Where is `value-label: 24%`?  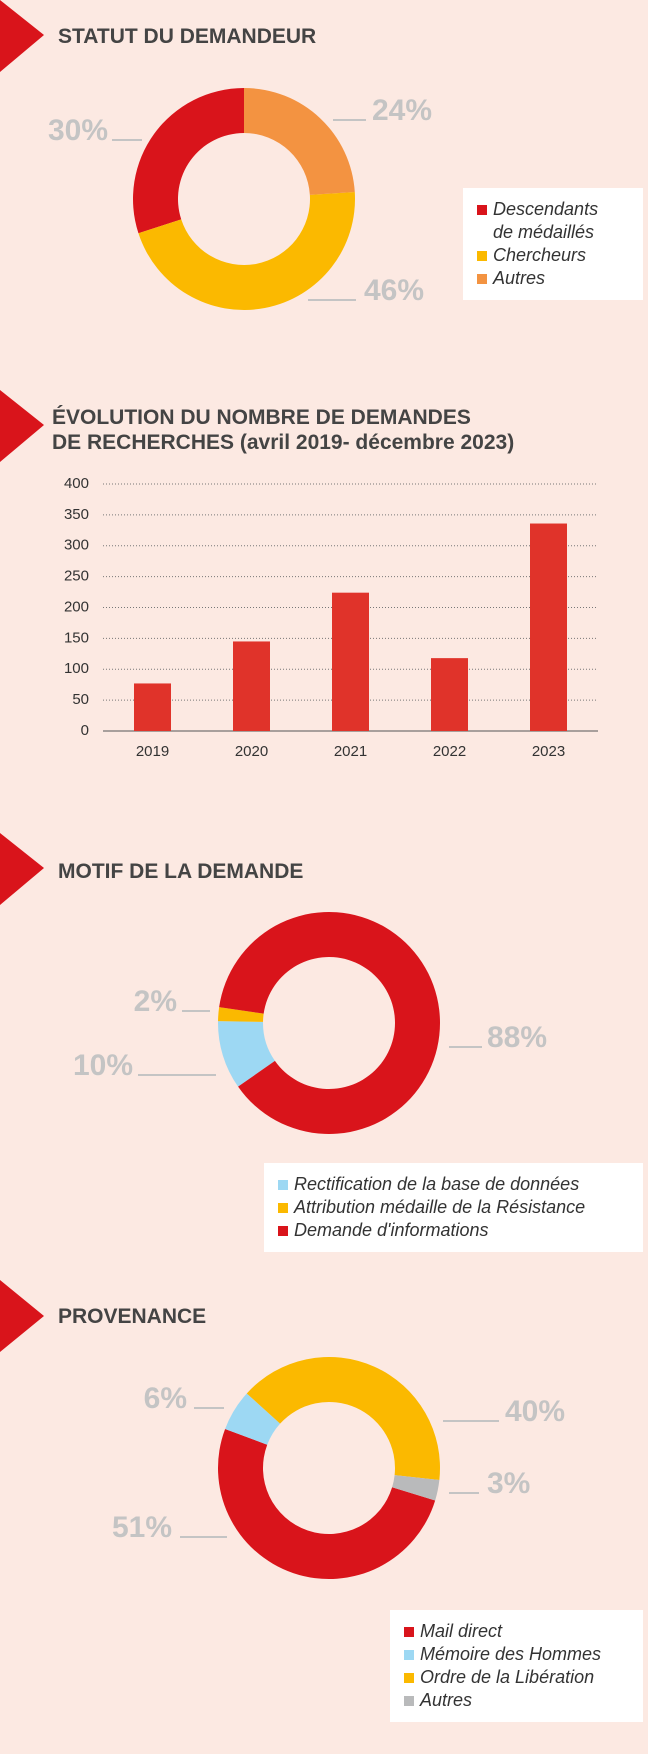 value-label: 24% is located at coordinates (402, 110).